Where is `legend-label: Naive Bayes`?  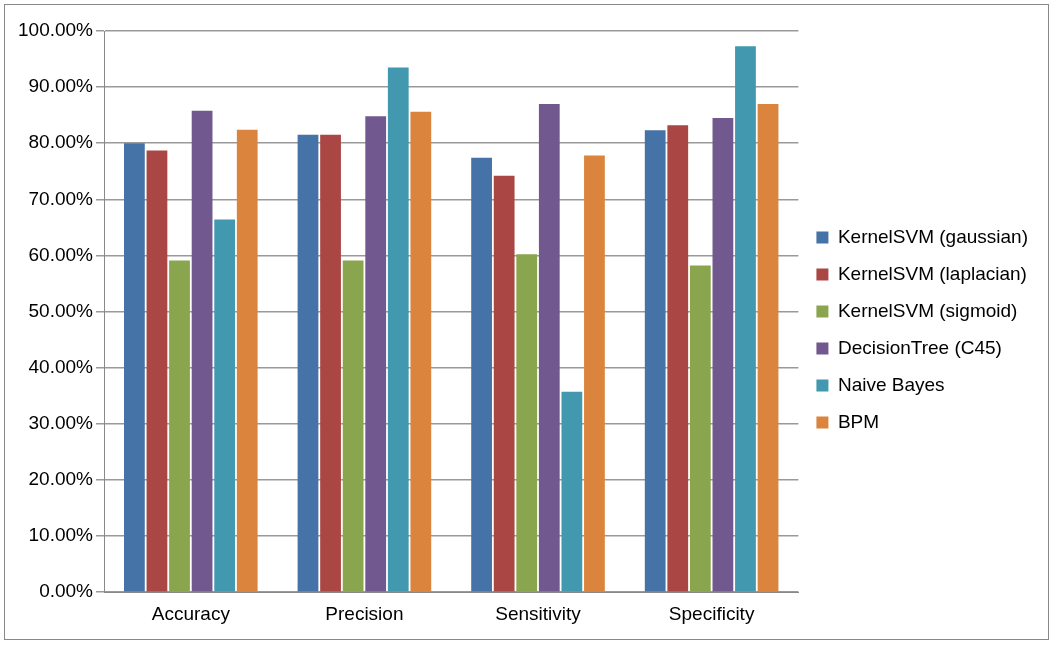
legend-label: Naive Bayes is located at coordinates (891, 384).